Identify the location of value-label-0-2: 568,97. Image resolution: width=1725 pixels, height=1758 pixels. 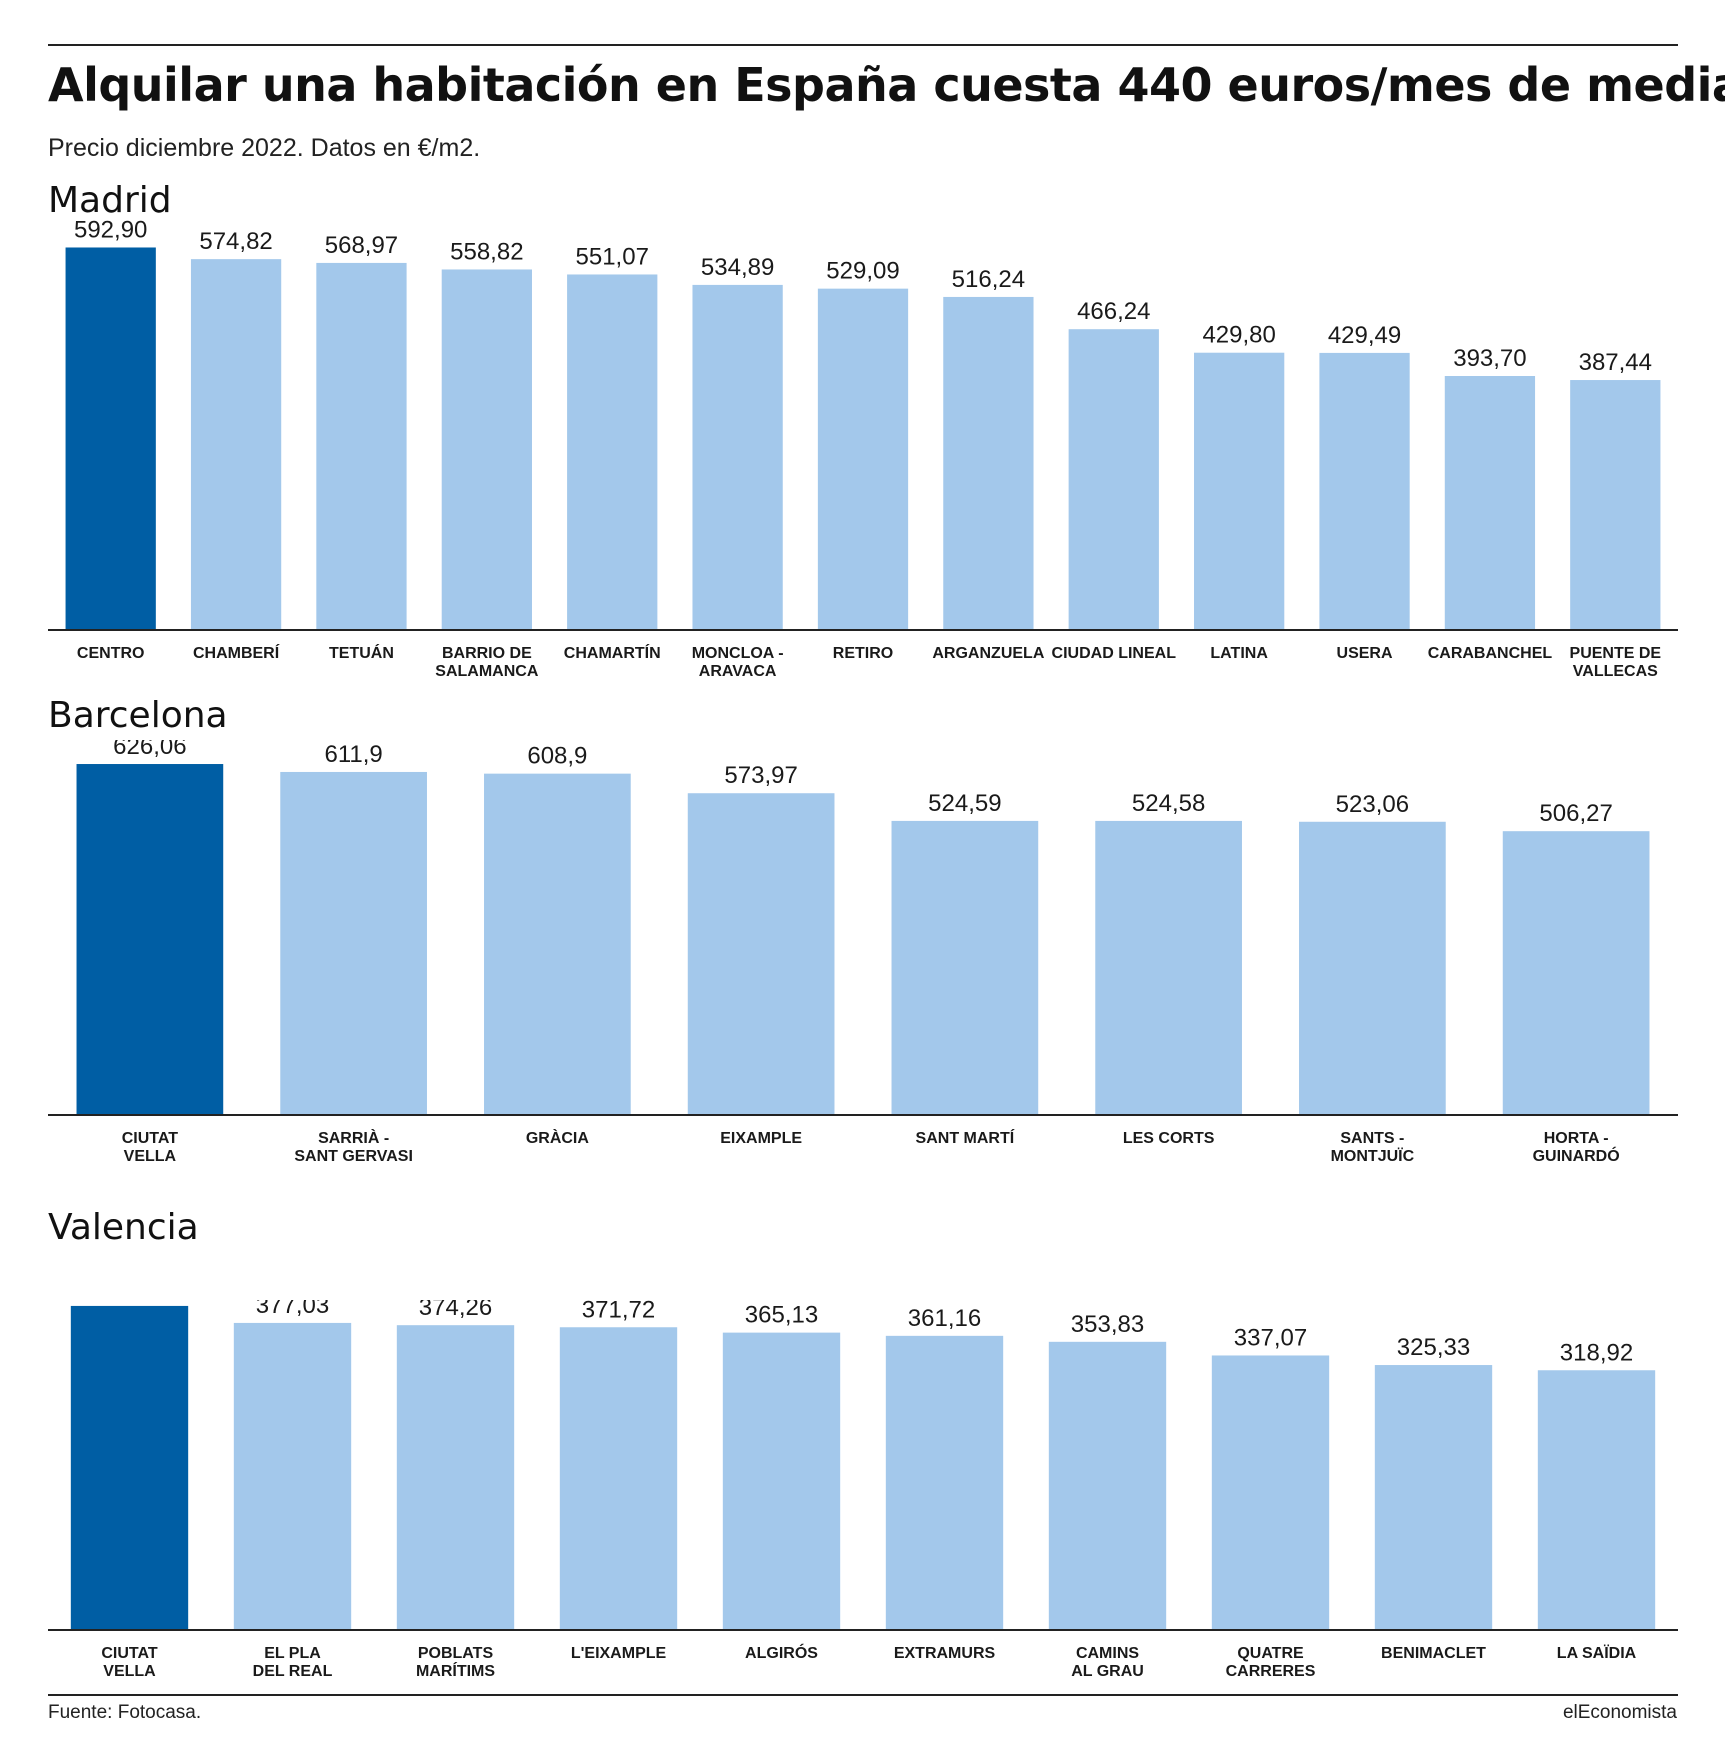
(361, 245).